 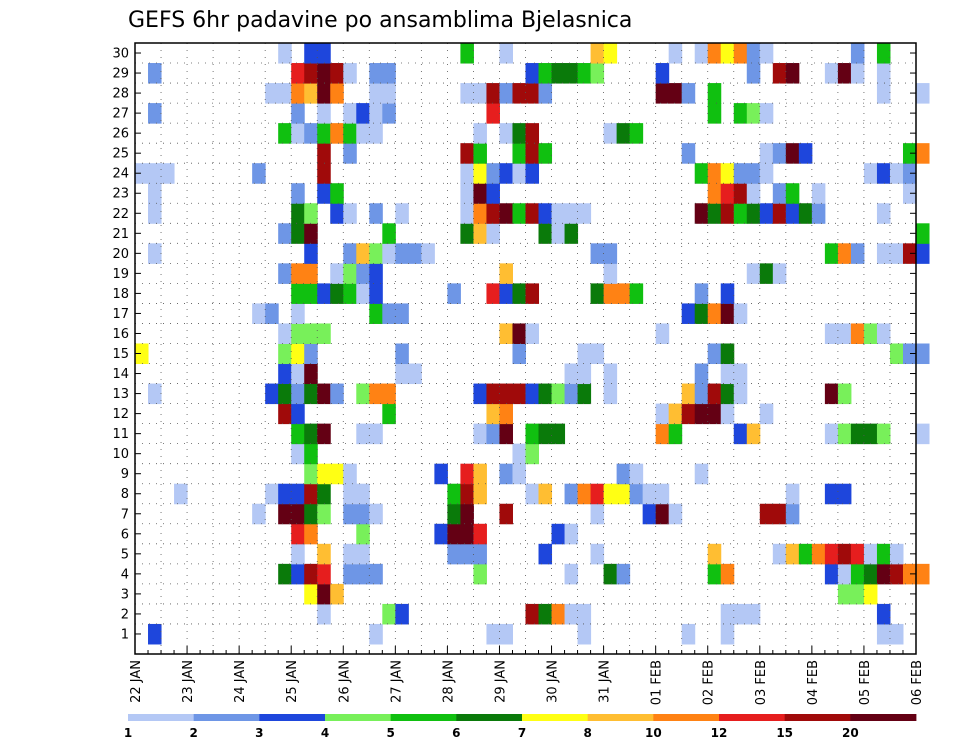 What do you see at coordinates (358, 717) in the screenshot?
I see `legend-swatch` at bounding box center [358, 717].